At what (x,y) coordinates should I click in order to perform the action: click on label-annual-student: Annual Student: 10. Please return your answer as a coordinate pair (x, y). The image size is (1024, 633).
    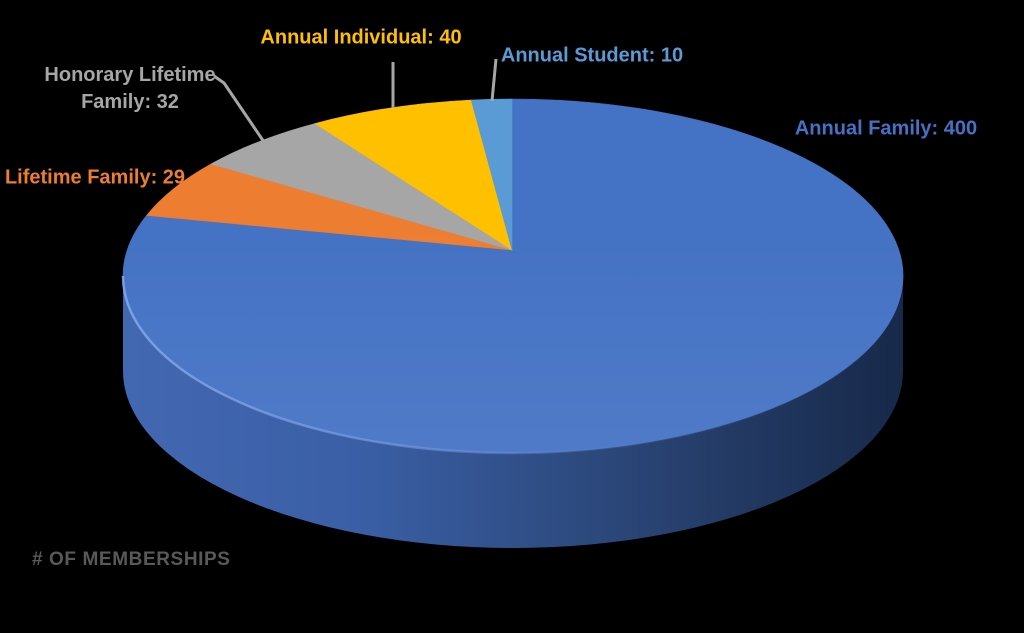
    Looking at the image, I should click on (592, 55).